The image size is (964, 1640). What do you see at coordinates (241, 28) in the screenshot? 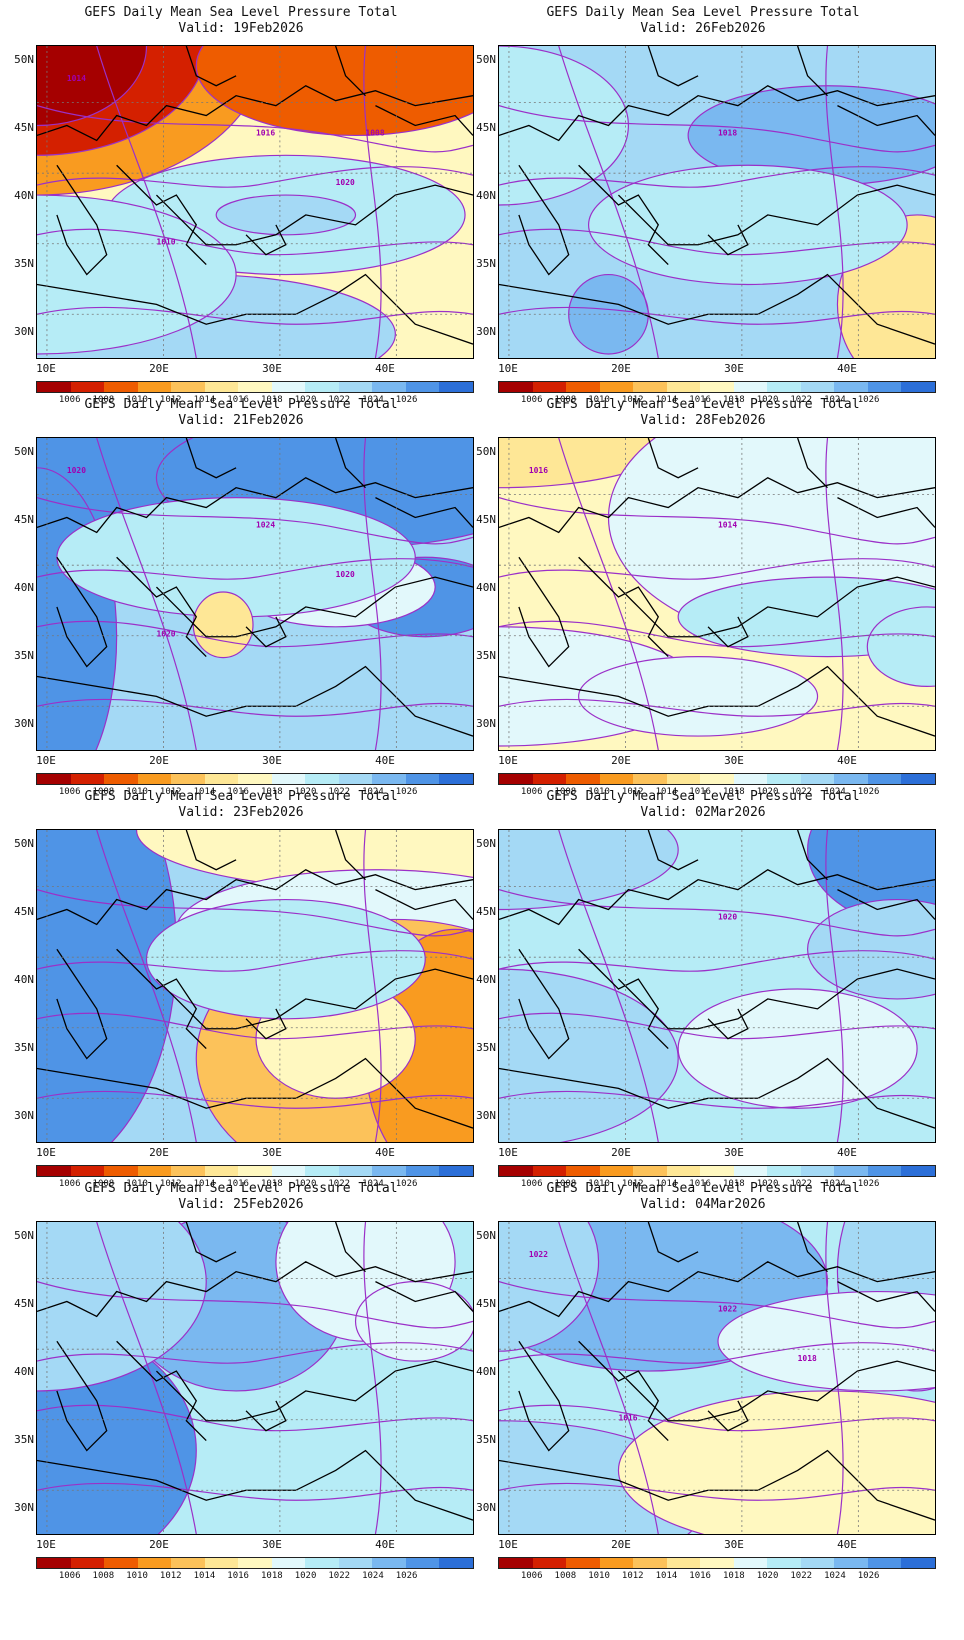
I see `valid-date: Valid: 19Feb2026` at bounding box center [241, 28].